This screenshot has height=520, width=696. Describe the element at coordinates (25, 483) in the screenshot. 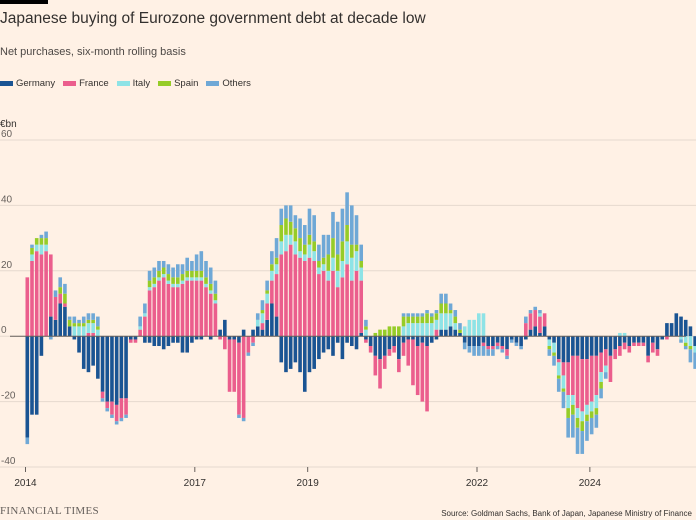

I see `x-tick-label: 2014` at that location.